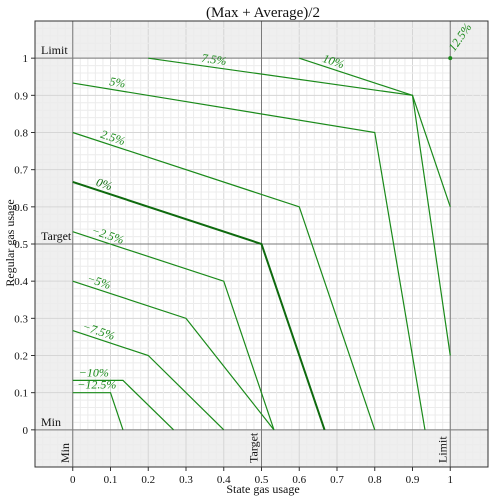 The height and width of the screenshot is (500, 492). I want to click on x-tick-label: 0.7, so click(337, 480).